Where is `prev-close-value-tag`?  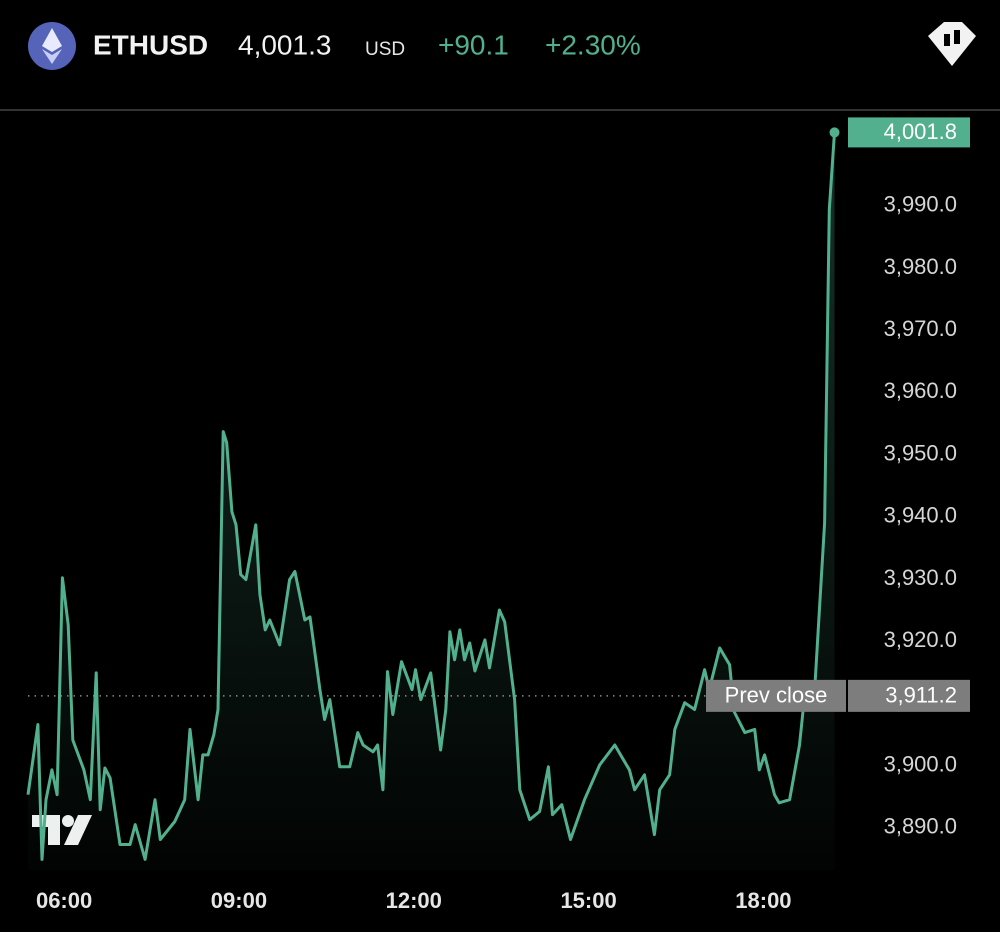
prev-close-value-tag is located at coordinates (909, 695).